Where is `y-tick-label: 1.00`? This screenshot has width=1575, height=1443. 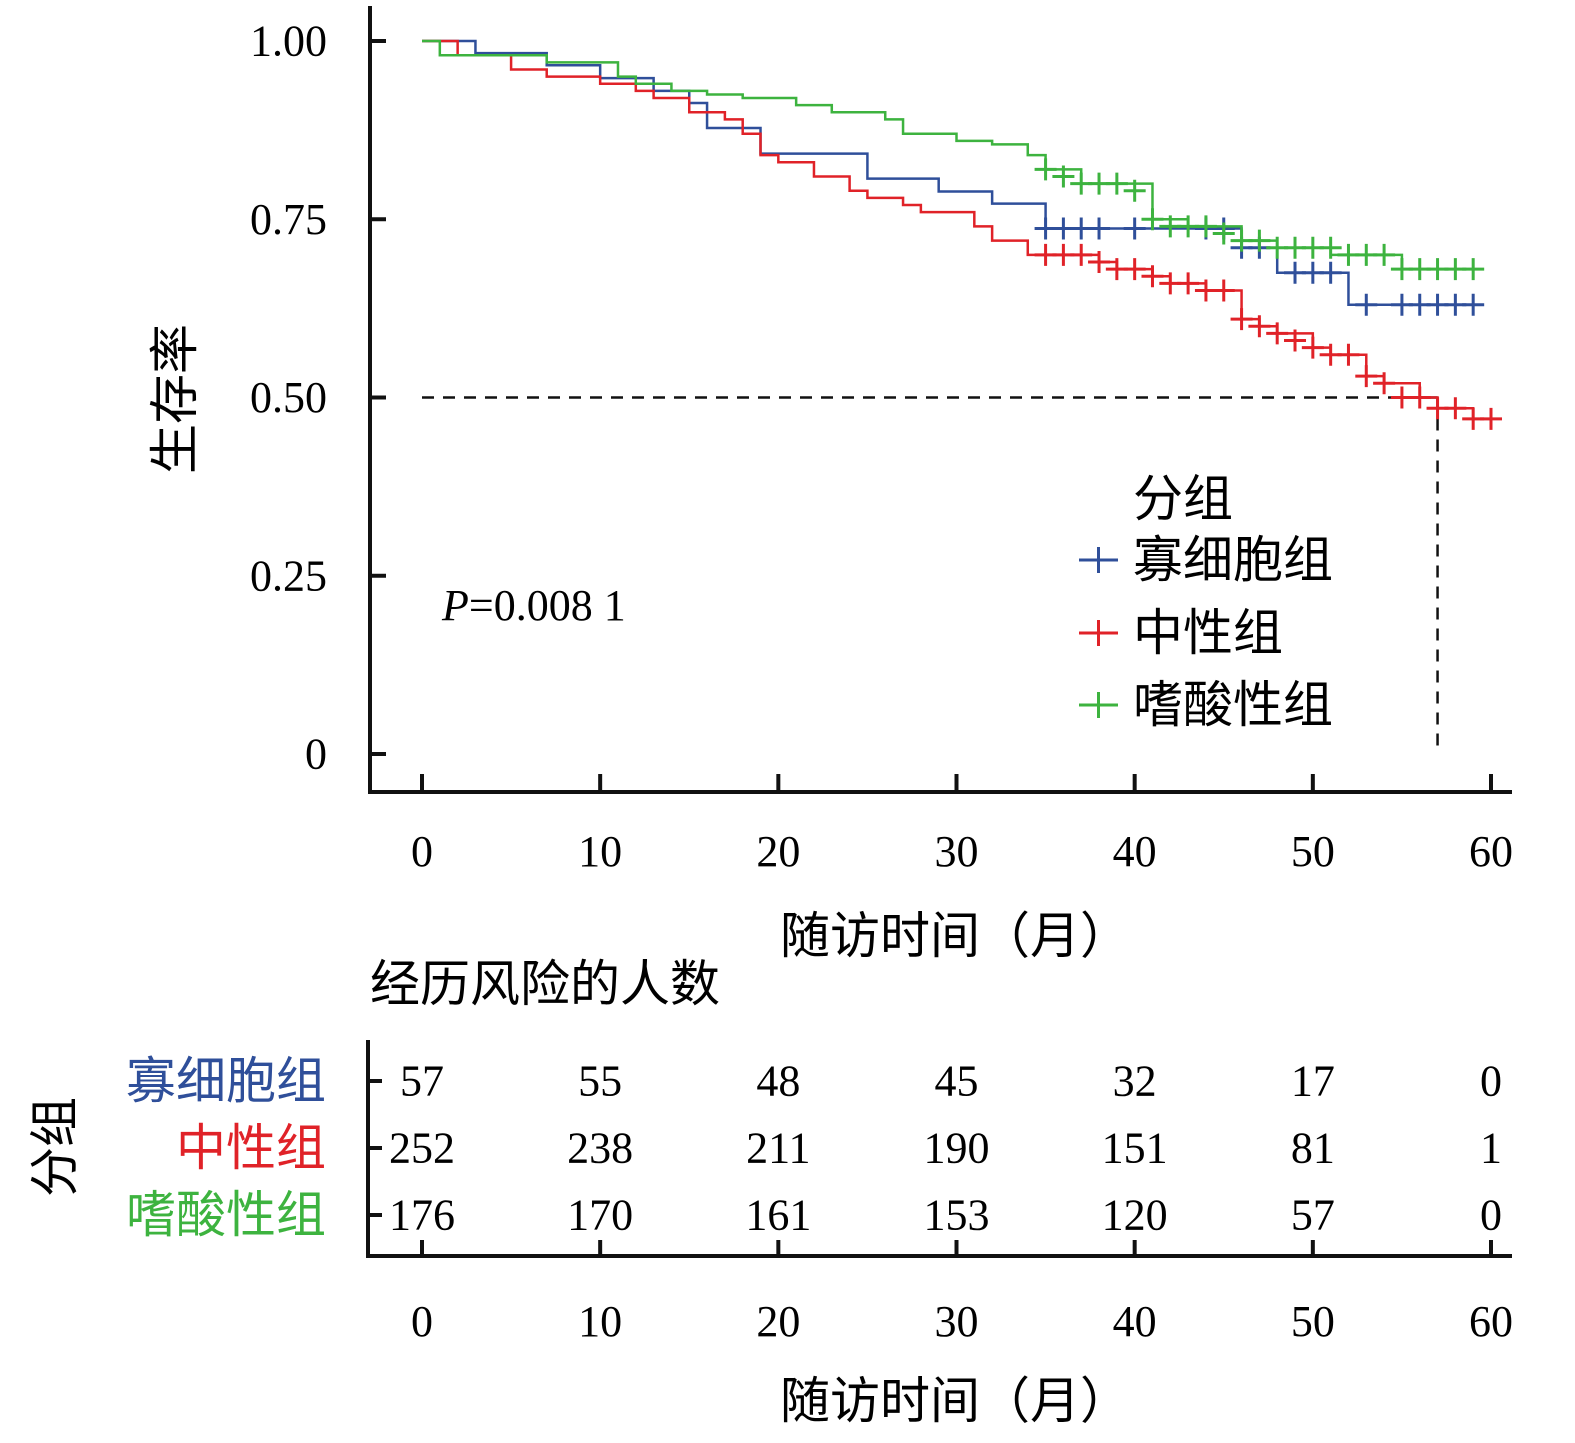
y-tick-label: 1.00 is located at coordinates (288, 41).